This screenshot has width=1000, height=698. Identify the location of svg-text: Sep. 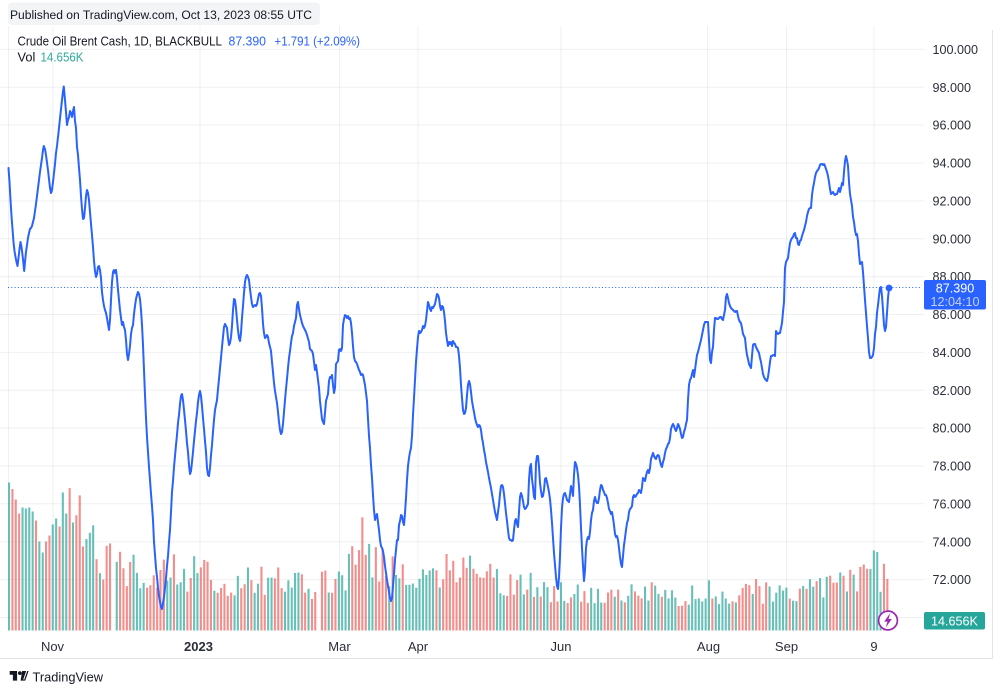
(786, 646).